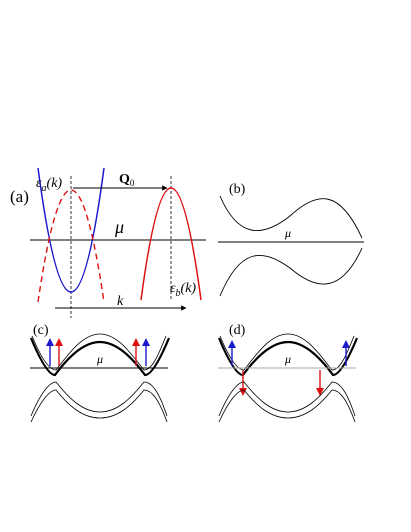  Describe the element at coordinates (287, 233) in the screenshot. I see `mu-label-b: μ` at that location.